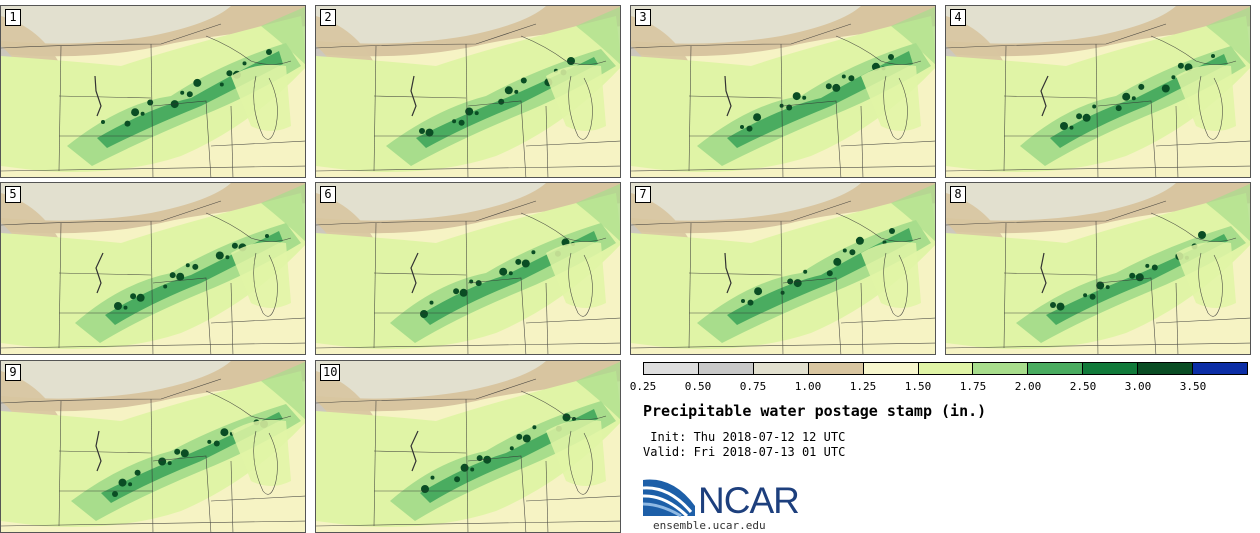 This screenshot has height=533, width=1260. What do you see at coordinates (328, 194) in the screenshot?
I see `panel-number: 6` at bounding box center [328, 194].